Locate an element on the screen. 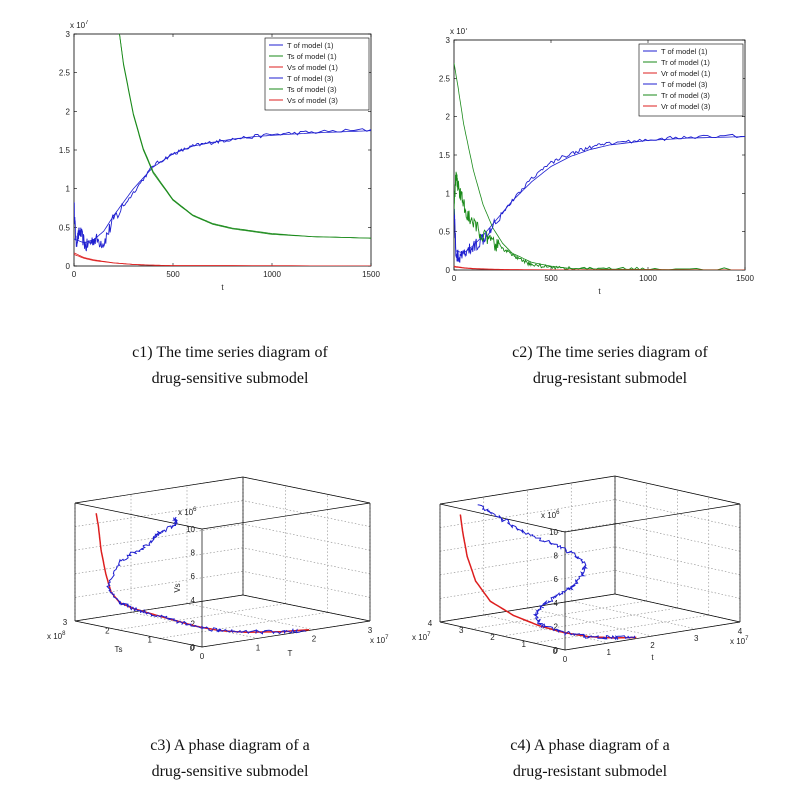 The image size is (812, 787). legend-entry: Vr of model (1) is located at coordinates (686, 73).